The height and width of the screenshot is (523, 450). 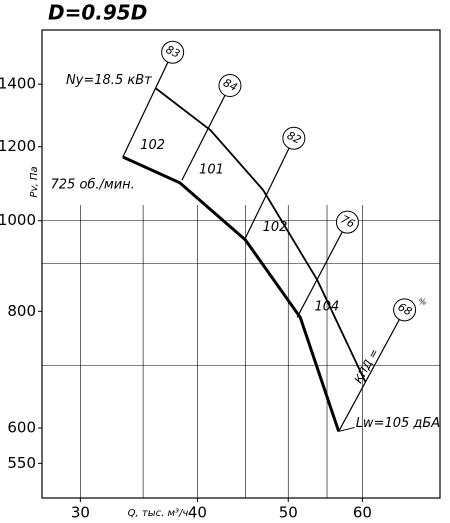 What do you see at coordinates (109, 80) in the screenshot?
I see `series-label: Ny=18.5 кВт` at bounding box center [109, 80].